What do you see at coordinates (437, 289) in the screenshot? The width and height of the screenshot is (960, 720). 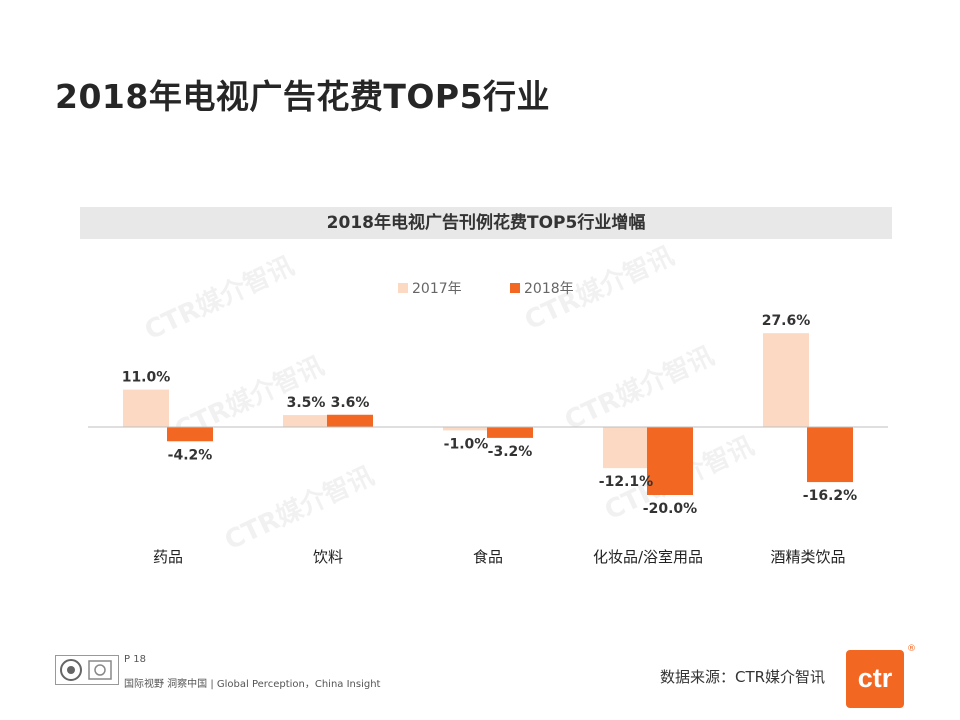 I see `legend-label-1: 2017年` at bounding box center [437, 289].